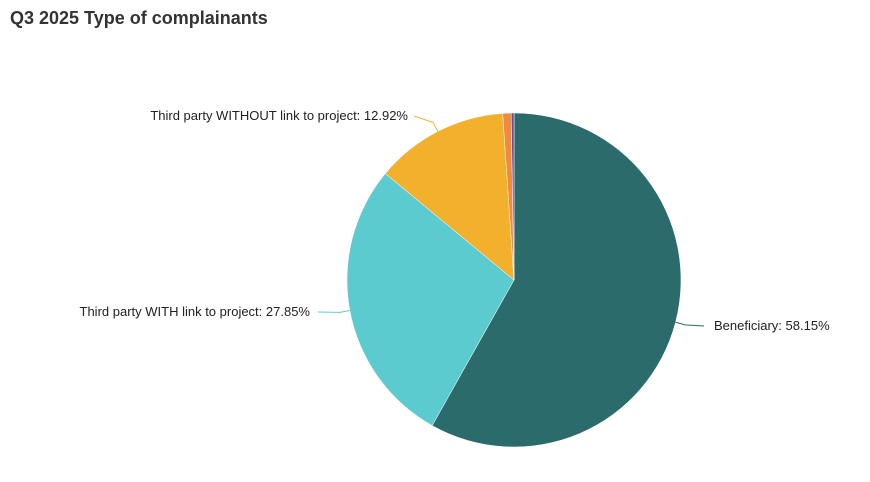  What do you see at coordinates (195, 311) in the screenshot?
I see `slice-label-third-party-with-link-to-project: Third party WITH link to project: 27.85%` at bounding box center [195, 311].